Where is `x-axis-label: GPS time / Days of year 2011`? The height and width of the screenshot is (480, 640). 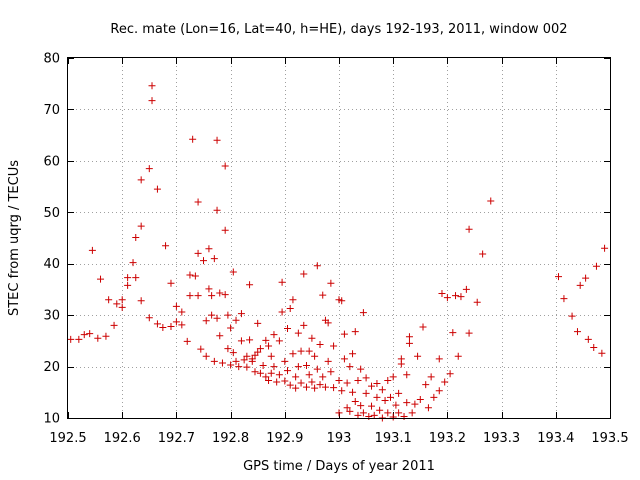 x-axis-label: GPS time / Days of year 2011 is located at coordinates (339, 466).